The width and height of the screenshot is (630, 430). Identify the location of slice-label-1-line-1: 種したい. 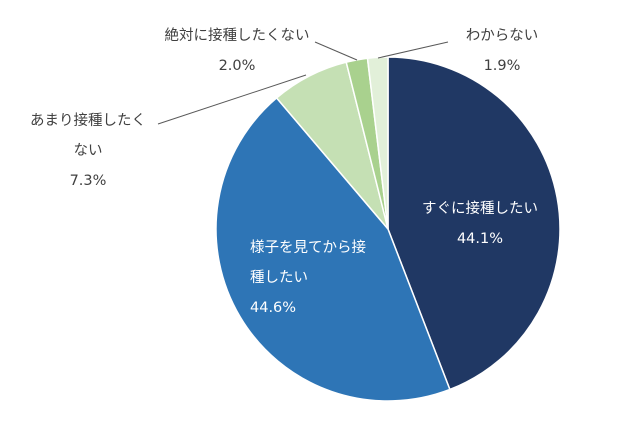
(279, 277).